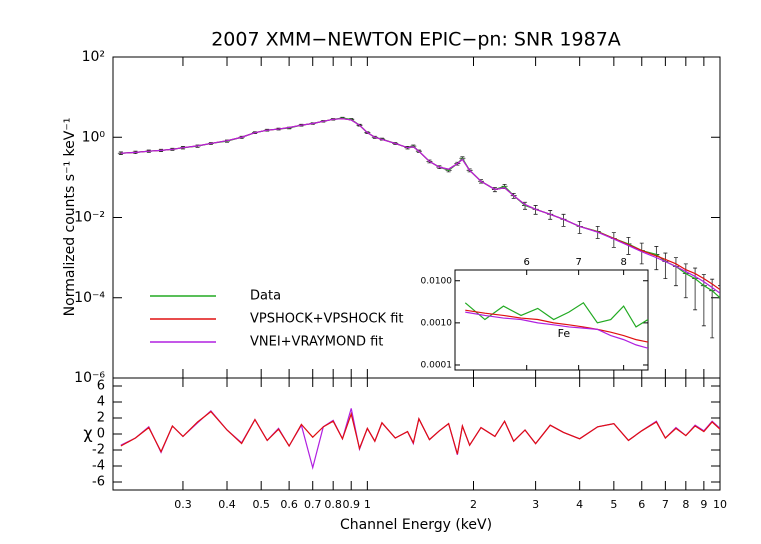  What do you see at coordinates (437, 281) in the screenshot?
I see `y-tick-label: 0.0100` at bounding box center [437, 281].